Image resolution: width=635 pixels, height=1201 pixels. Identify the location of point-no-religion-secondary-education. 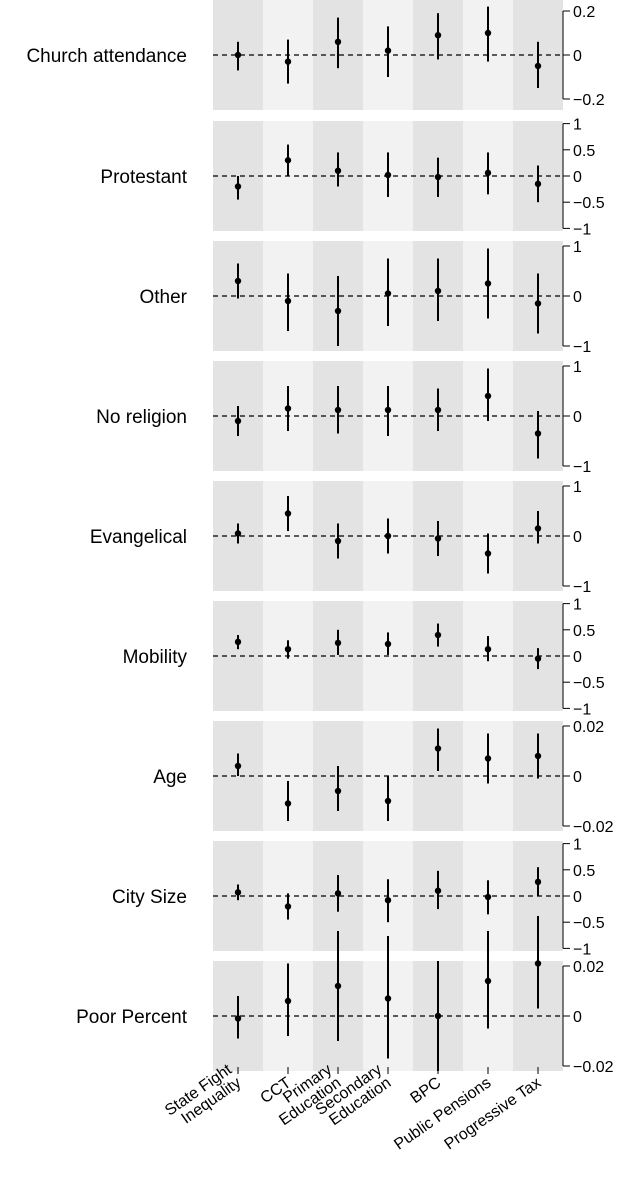
(388, 410).